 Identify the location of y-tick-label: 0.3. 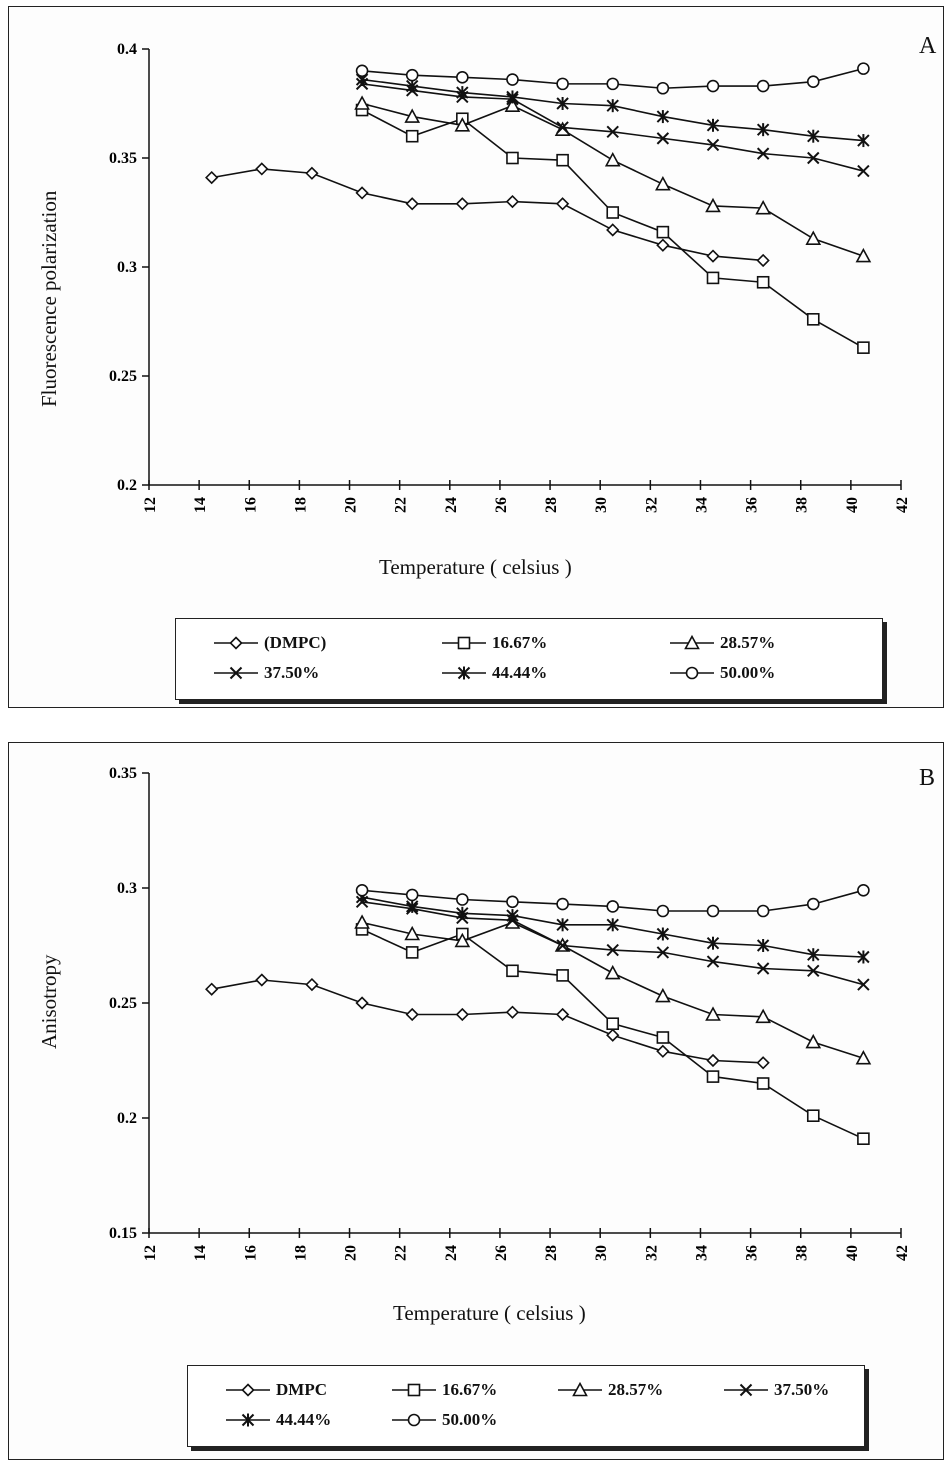
(127, 888).